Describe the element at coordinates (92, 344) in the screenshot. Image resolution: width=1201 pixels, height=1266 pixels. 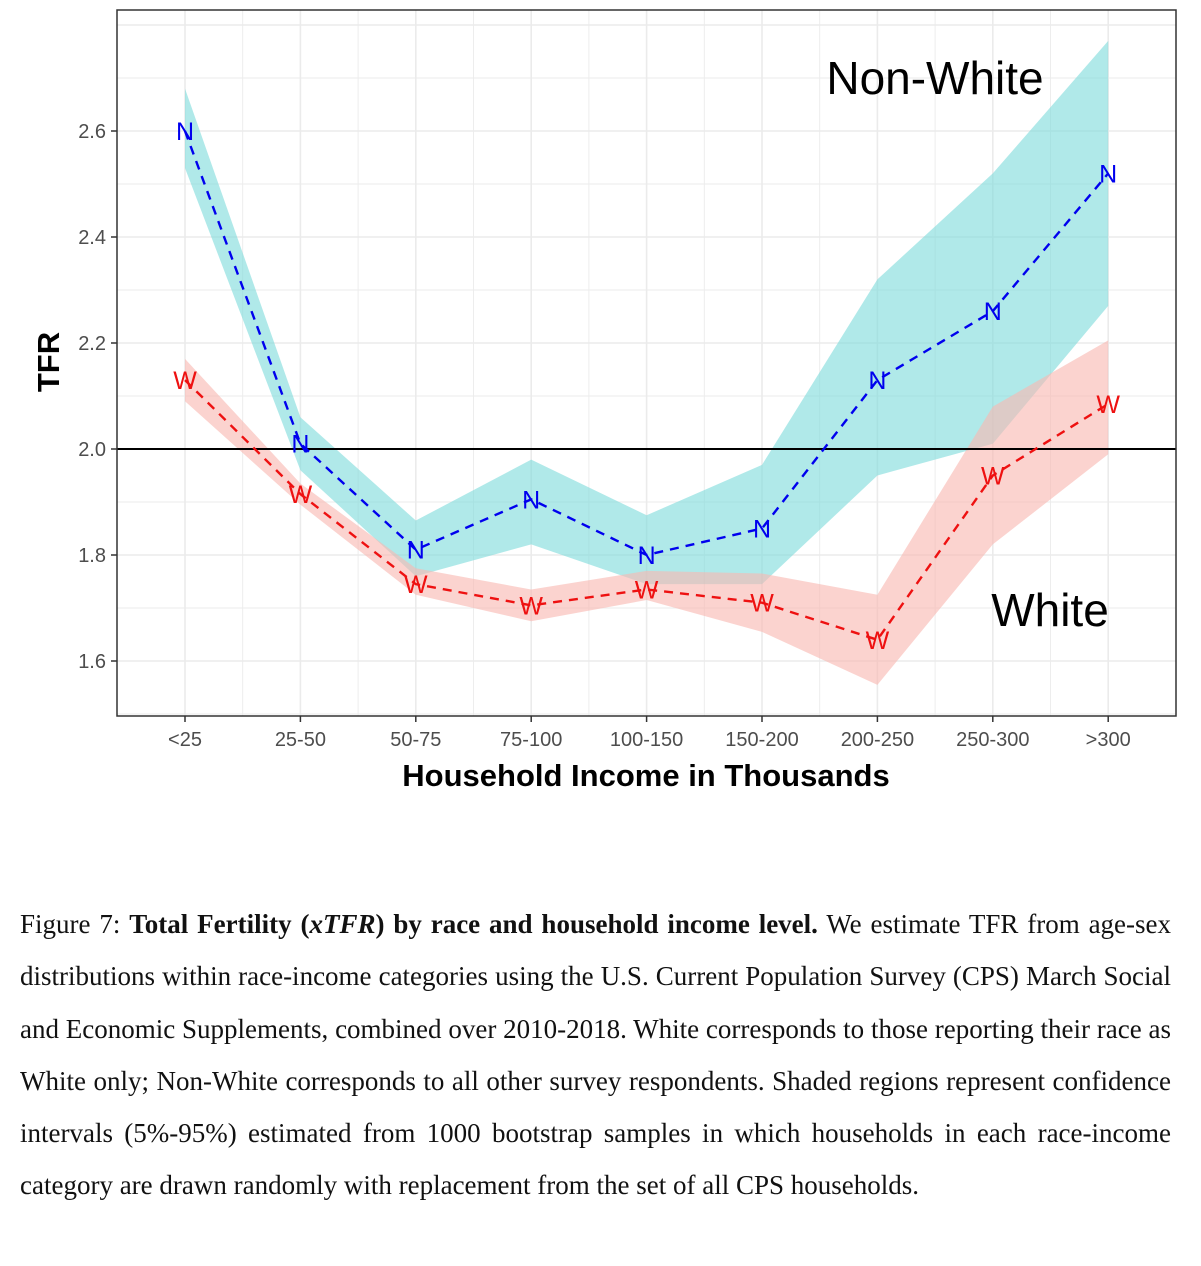
I see `y-tick-label: 2.2` at that location.